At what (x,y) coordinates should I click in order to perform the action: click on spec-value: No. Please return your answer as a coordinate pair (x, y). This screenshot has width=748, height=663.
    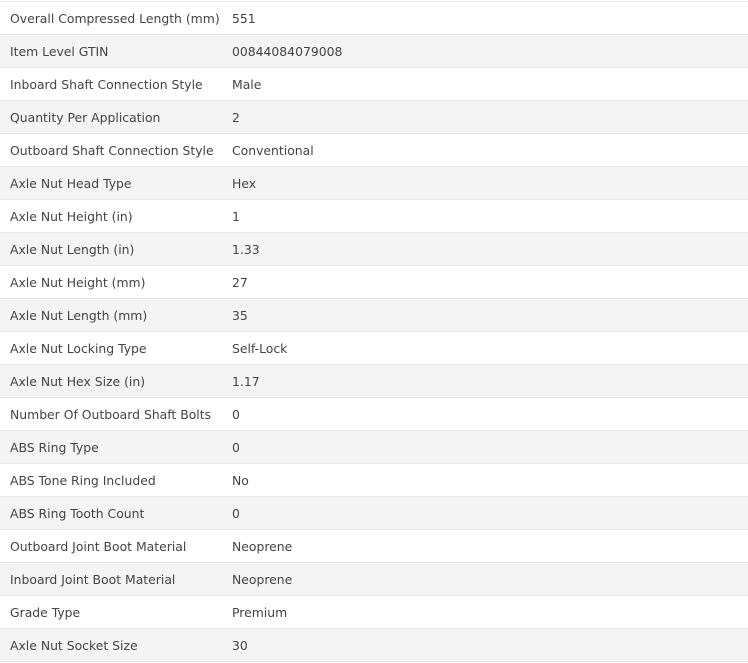
    Looking at the image, I should click on (485, 480).